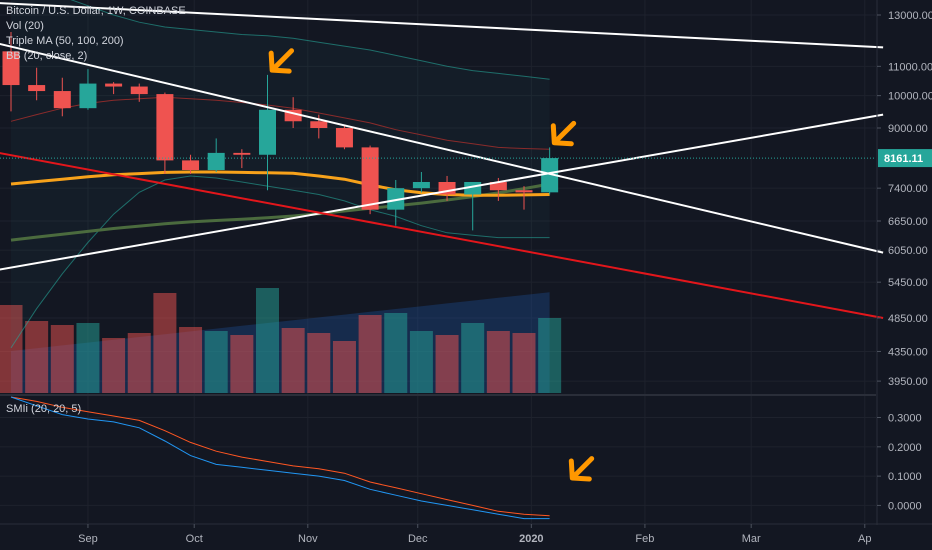 This screenshot has width=932, height=550. Describe the element at coordinates (910, 16) in the screenshot. I see `price-tick-label-0: 13000.00` at that location.